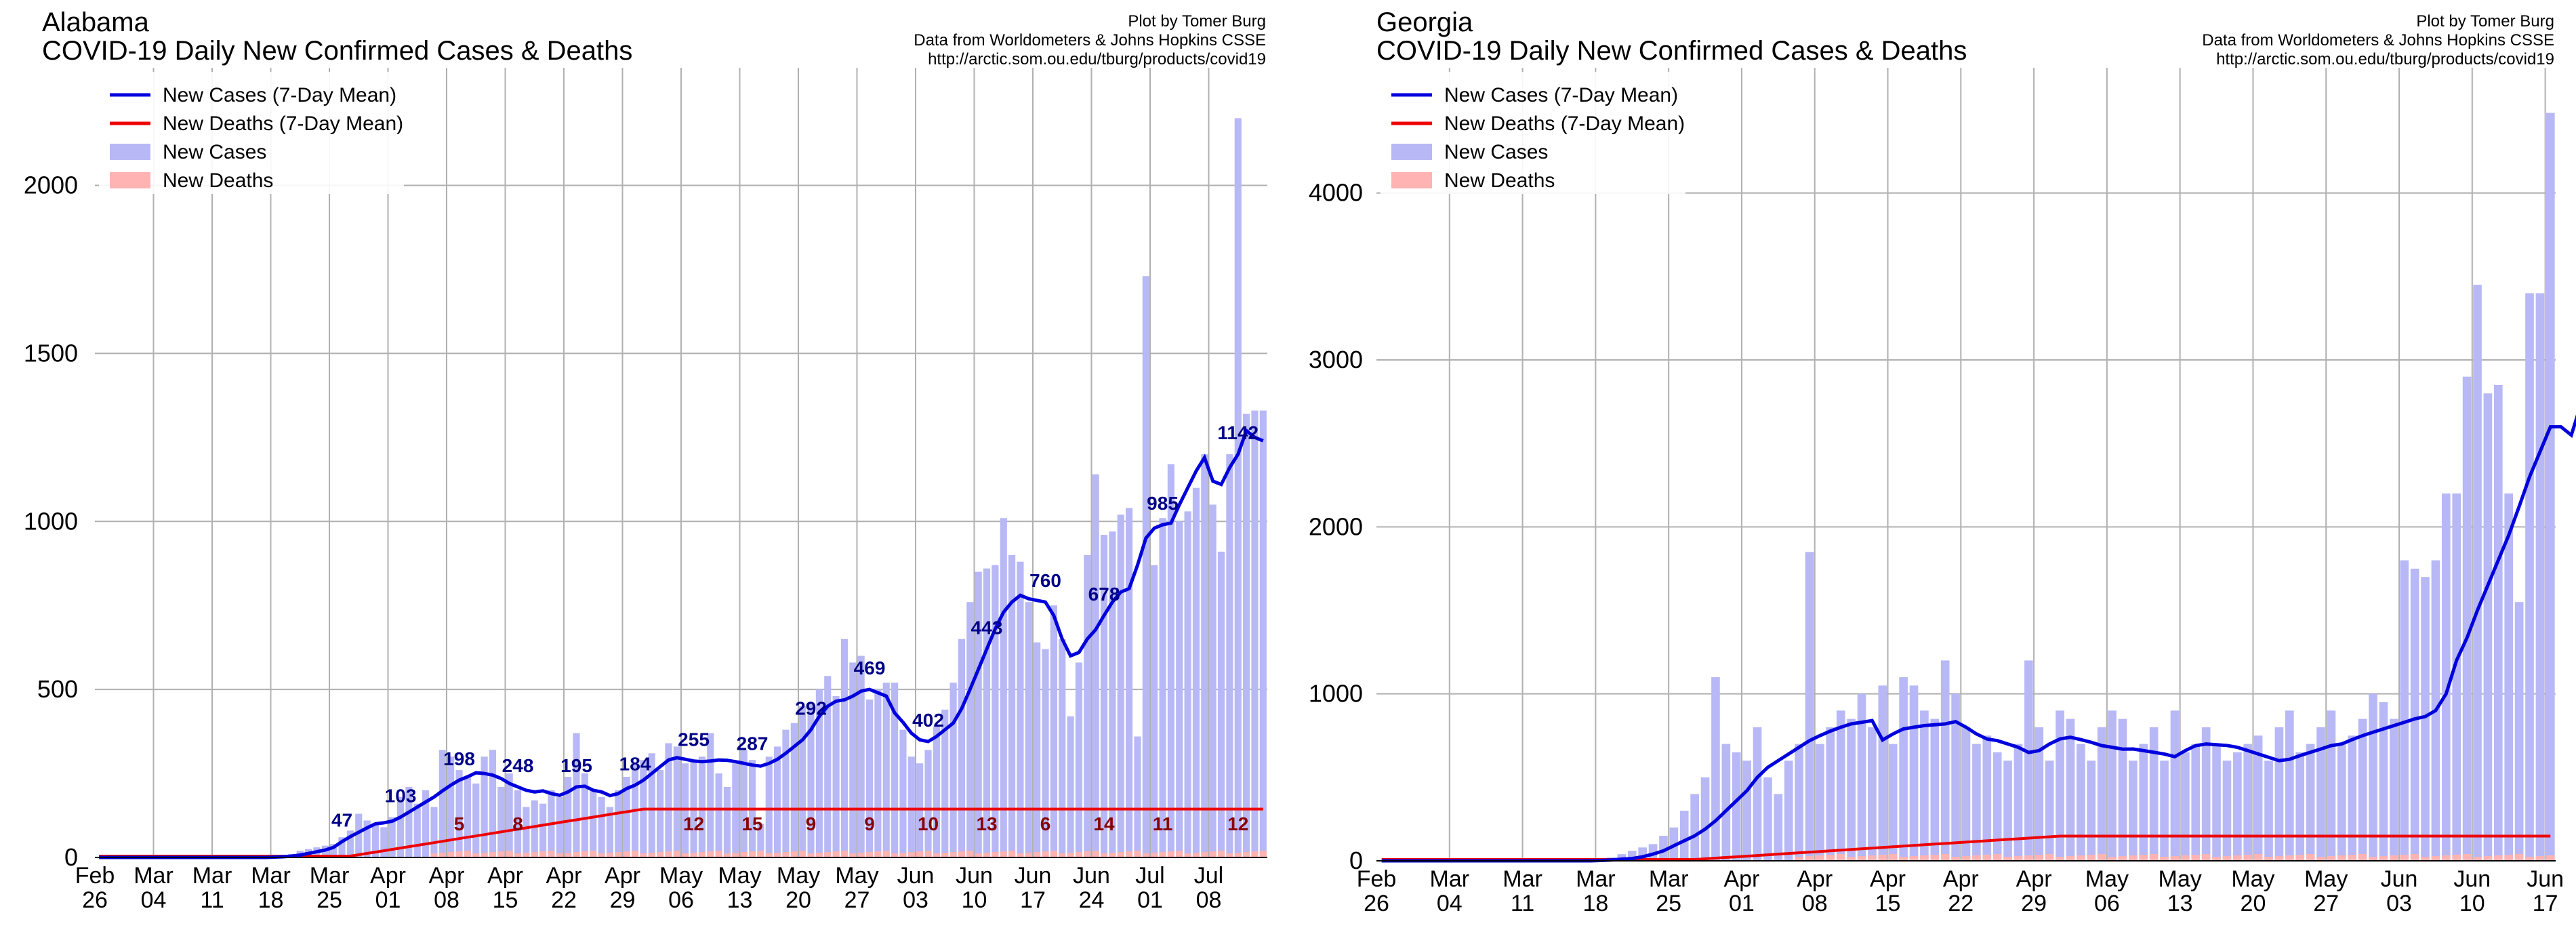 Image resolution: width=2576 pixels, height=932 pixels. What do you see at coordinates (928, 720) in the screenshot?
I see `case-mean-label: 402` at bounding box center [928, 720].